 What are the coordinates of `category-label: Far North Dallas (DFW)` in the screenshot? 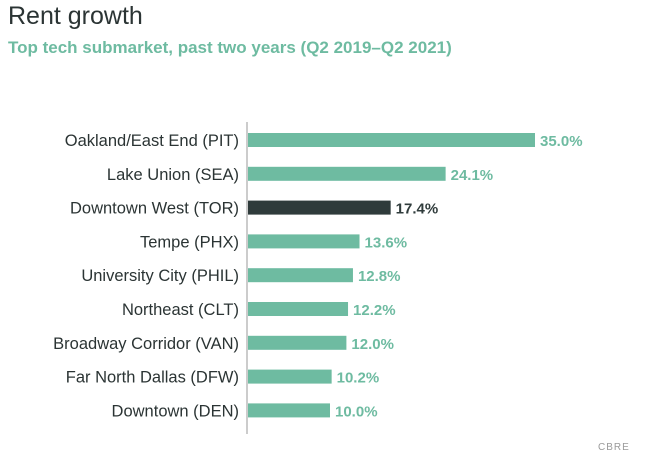 It's located at (152, 378).